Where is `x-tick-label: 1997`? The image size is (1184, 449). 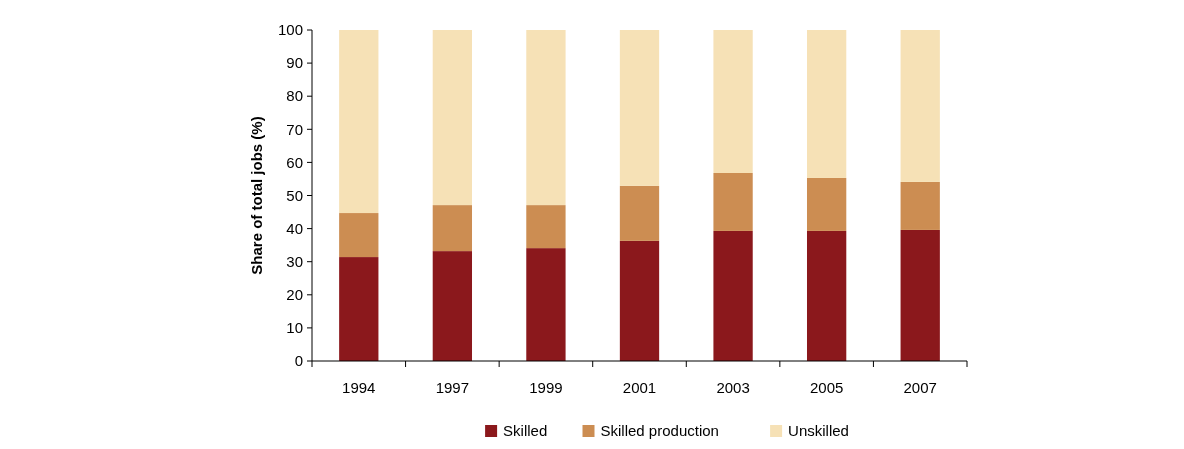 x-tick-label: 1997 is located at coordinates (452, 387).